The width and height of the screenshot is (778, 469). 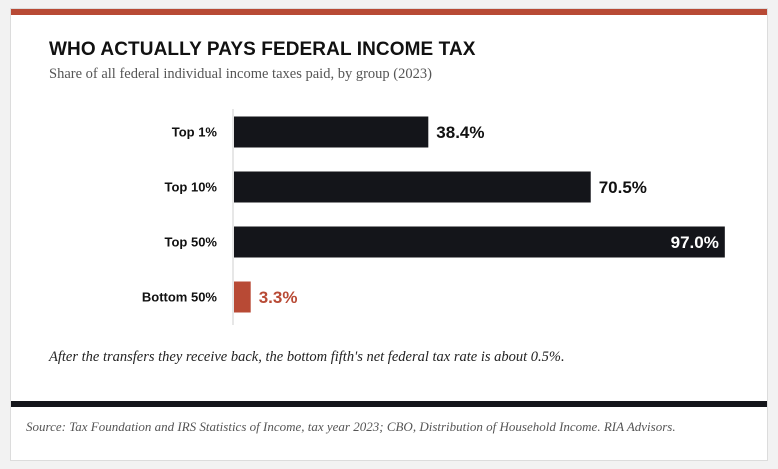 What do you see at coordinates (695, 242) in the screenshot?
I see `value-label: 97.0%` at bounding box center [695, 242].